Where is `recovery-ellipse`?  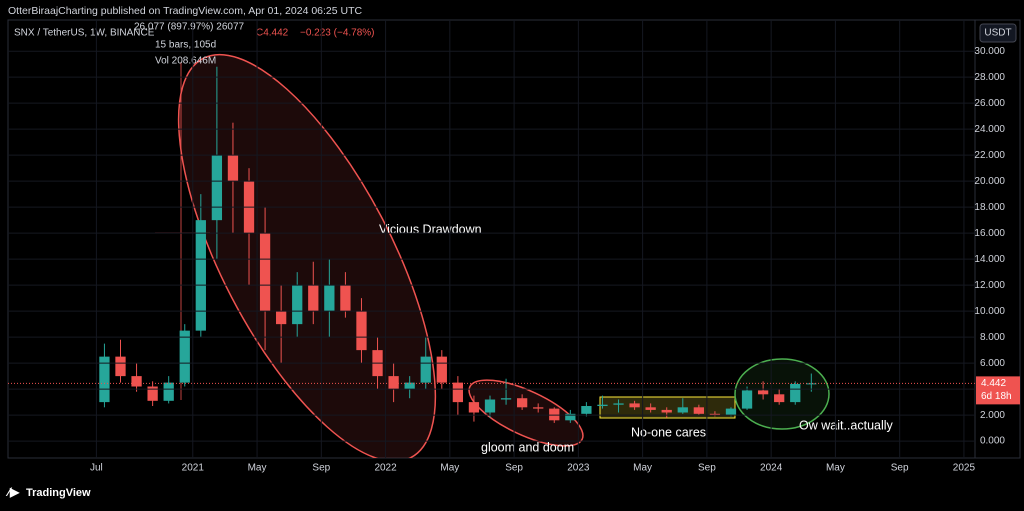 recovery-ellipse is located at coordinates (782, 394).